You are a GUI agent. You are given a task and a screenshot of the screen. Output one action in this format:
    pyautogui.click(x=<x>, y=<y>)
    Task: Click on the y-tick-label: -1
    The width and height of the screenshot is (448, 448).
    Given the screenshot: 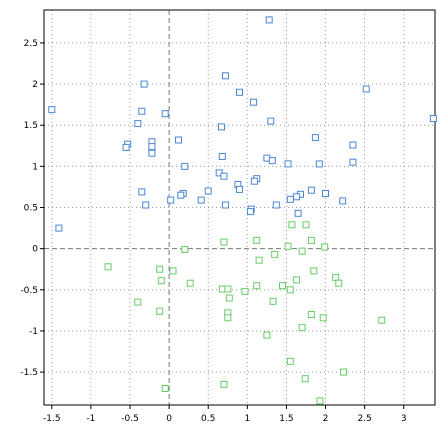 What is the action you would take?
    pyautogui.click(x=33, y=332)
    